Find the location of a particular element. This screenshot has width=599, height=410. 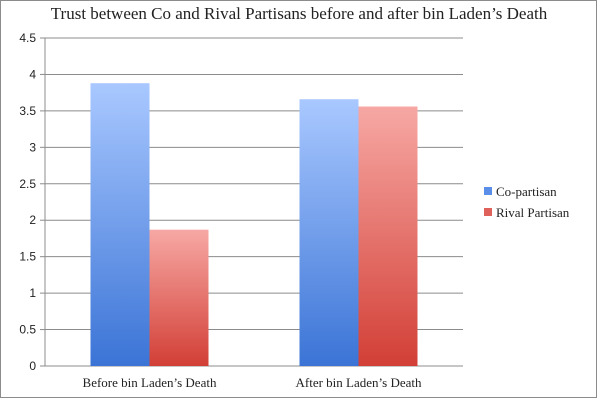

legend: Co-partisan Rival Partisan is located at coordinates (527, 202).